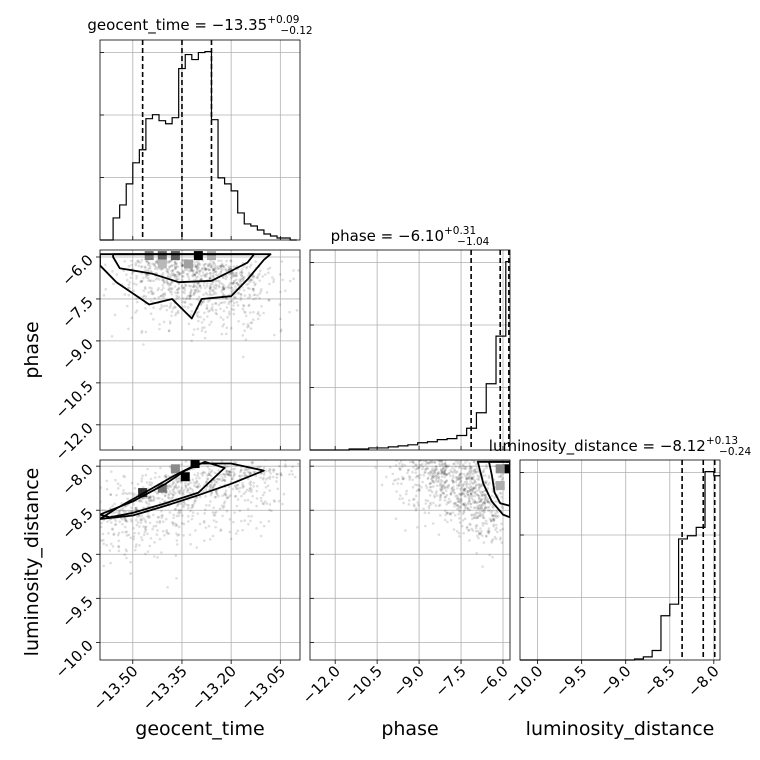 The height and width of the screenshot is (760, 760). I want to click on title-geocent-time-median: −13.35, so click(240, 25).